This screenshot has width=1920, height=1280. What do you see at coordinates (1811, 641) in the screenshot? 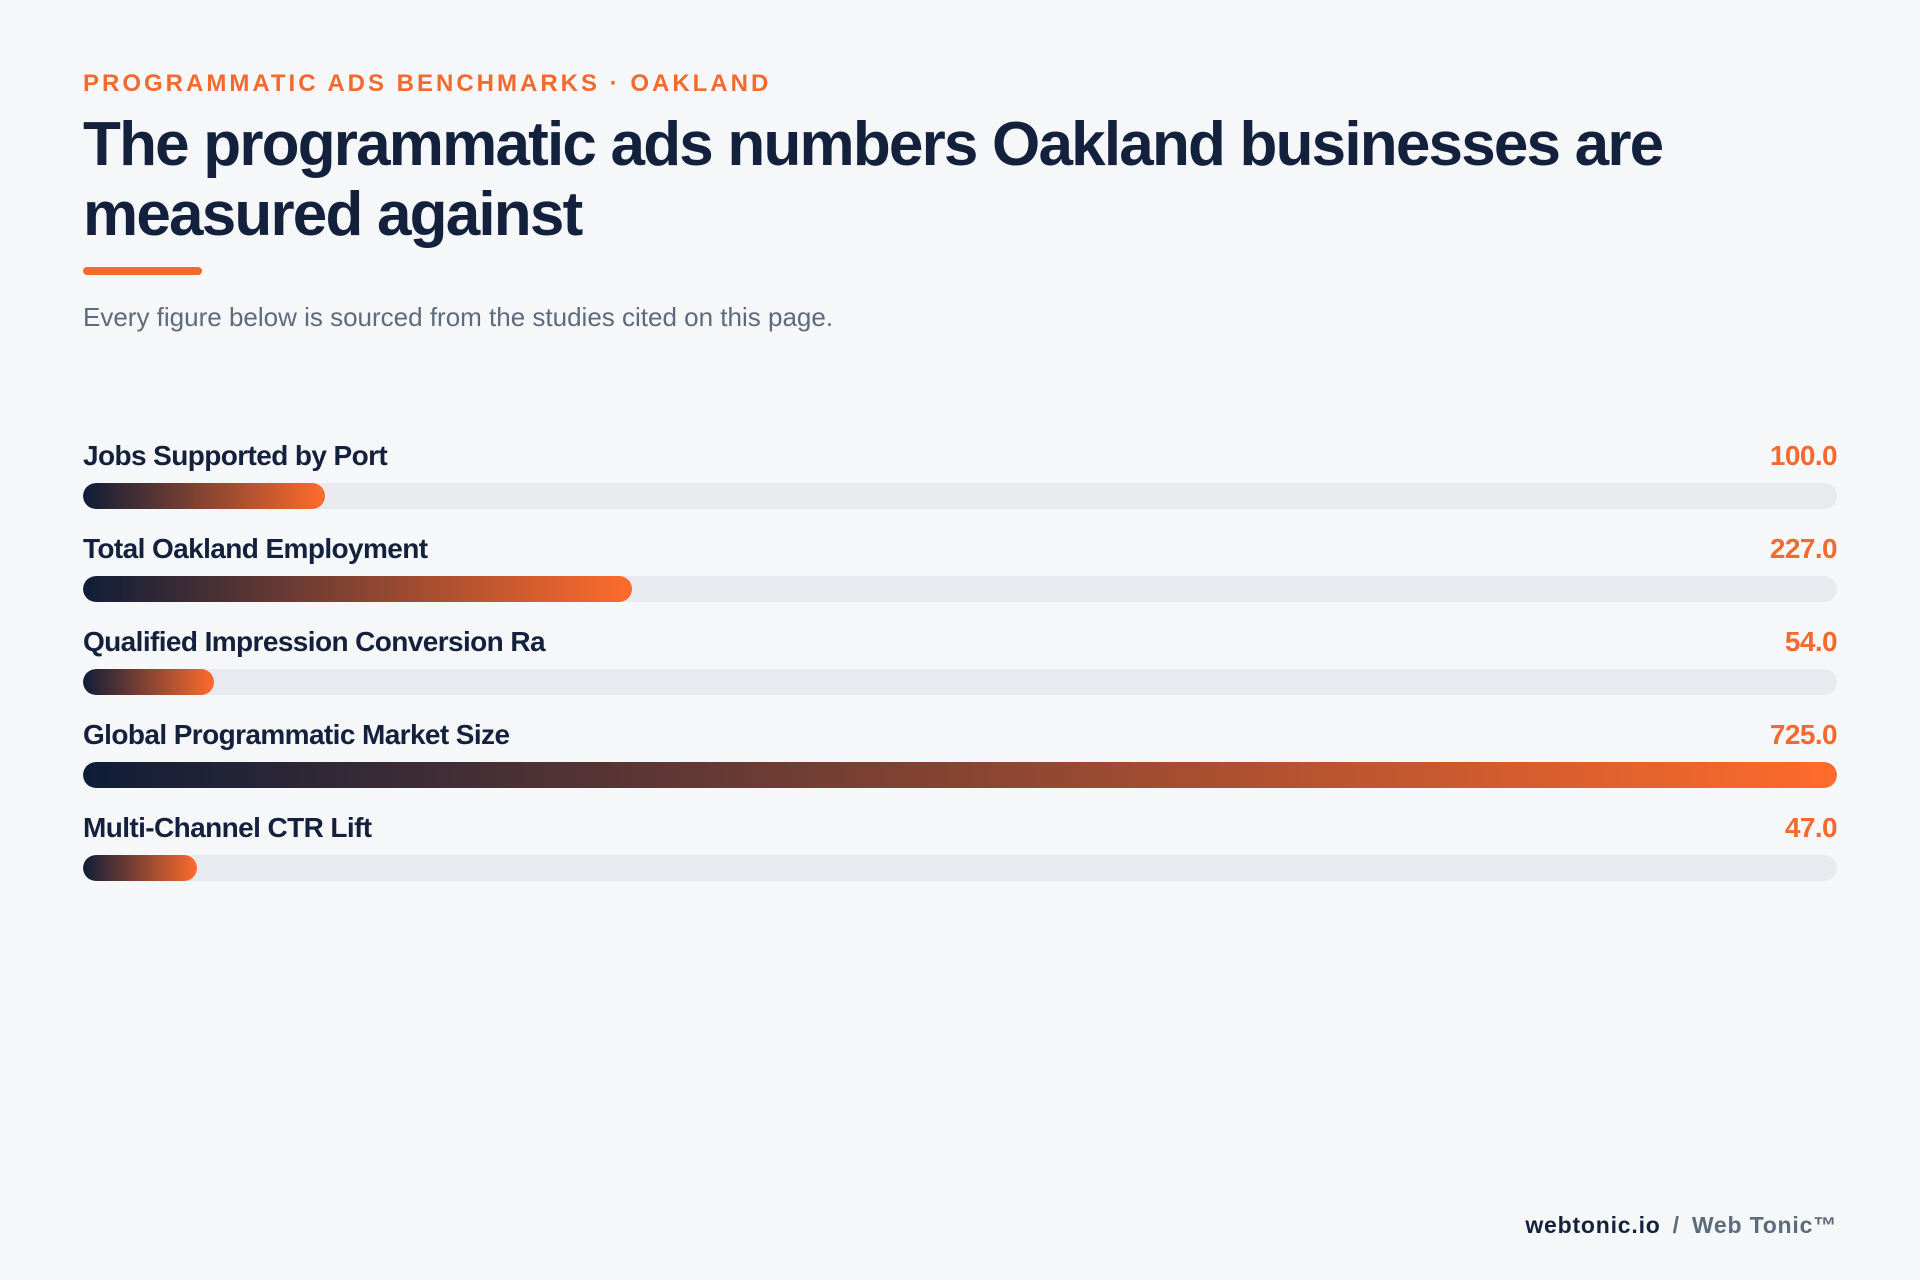
I see `bar-value-label: 54.0` at bounding box center [1811, 641].